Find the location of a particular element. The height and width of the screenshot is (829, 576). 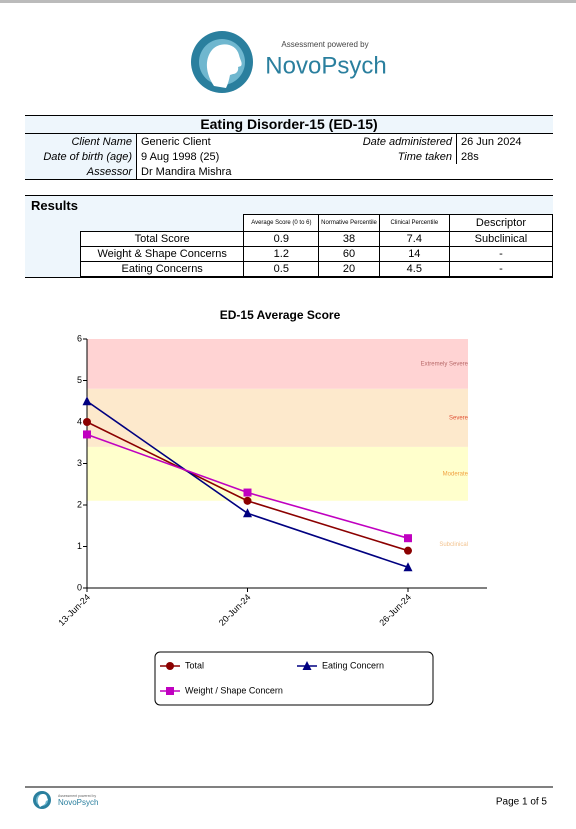

field-label: Time taken is located at coordinates (399, 156).